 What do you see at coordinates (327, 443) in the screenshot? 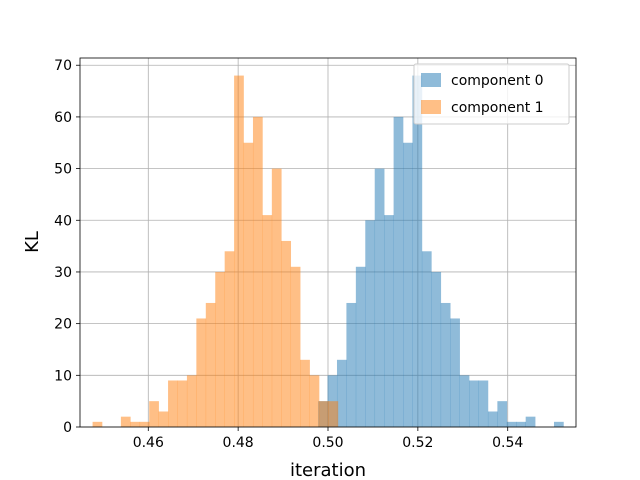
I see `x-tick-label: 0.50` at bounding box center [327, 443].